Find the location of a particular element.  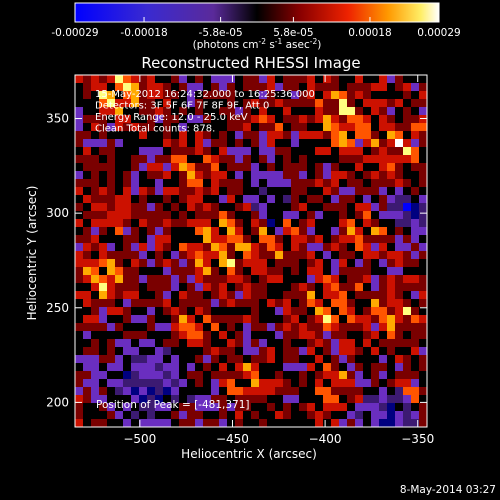

colorbar-tick-label: 5.8e-05 is located at coordinates (293, 33).